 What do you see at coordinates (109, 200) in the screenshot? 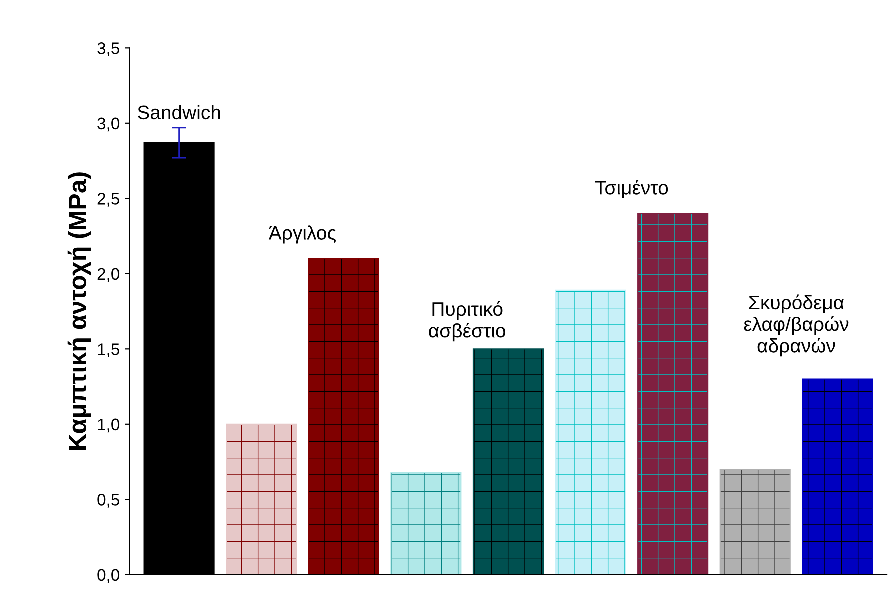
I see `y-tick-label: 2,5` at bounding box center [109, 200].